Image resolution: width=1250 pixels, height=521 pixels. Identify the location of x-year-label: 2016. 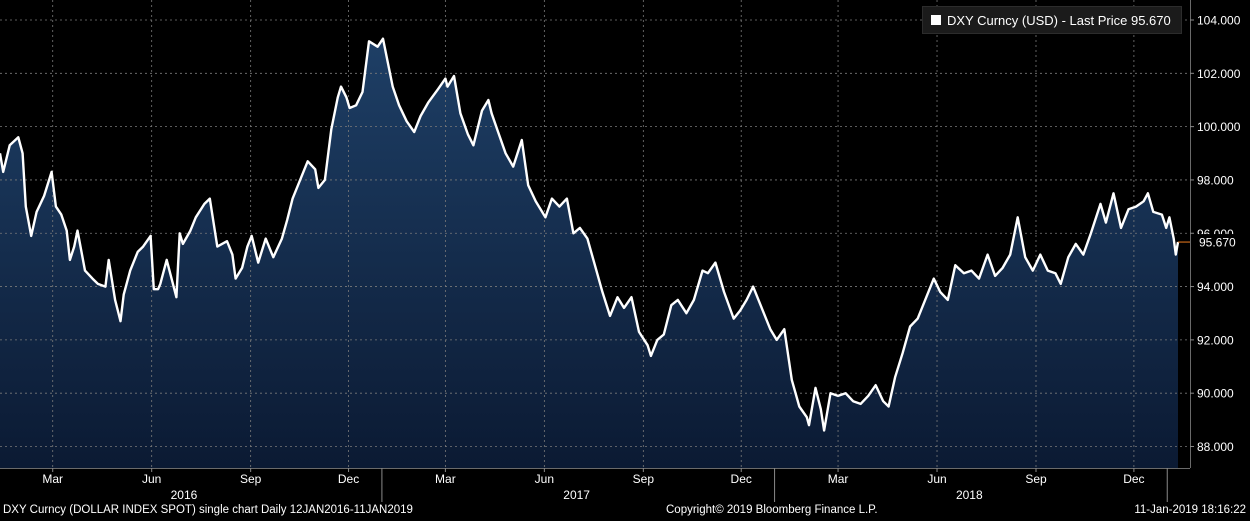
(184, 495).